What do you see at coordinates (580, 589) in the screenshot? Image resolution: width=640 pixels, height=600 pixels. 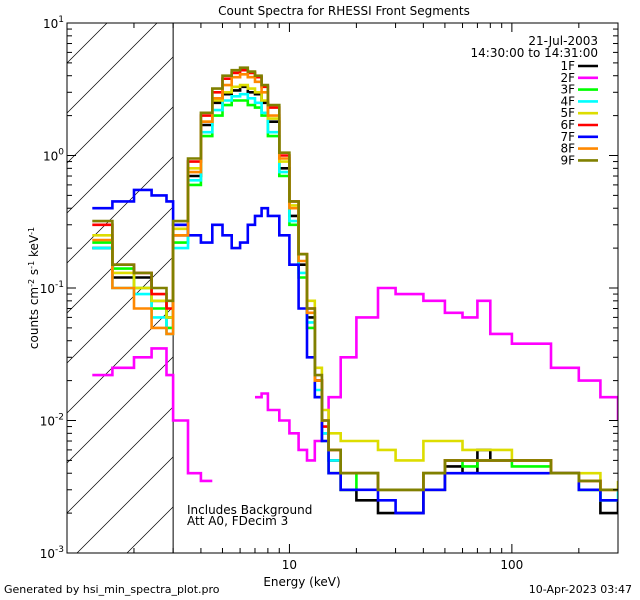 I see `footer-timestamp: 10-Apr-2023 03:47` at bounding box center [580, 589].